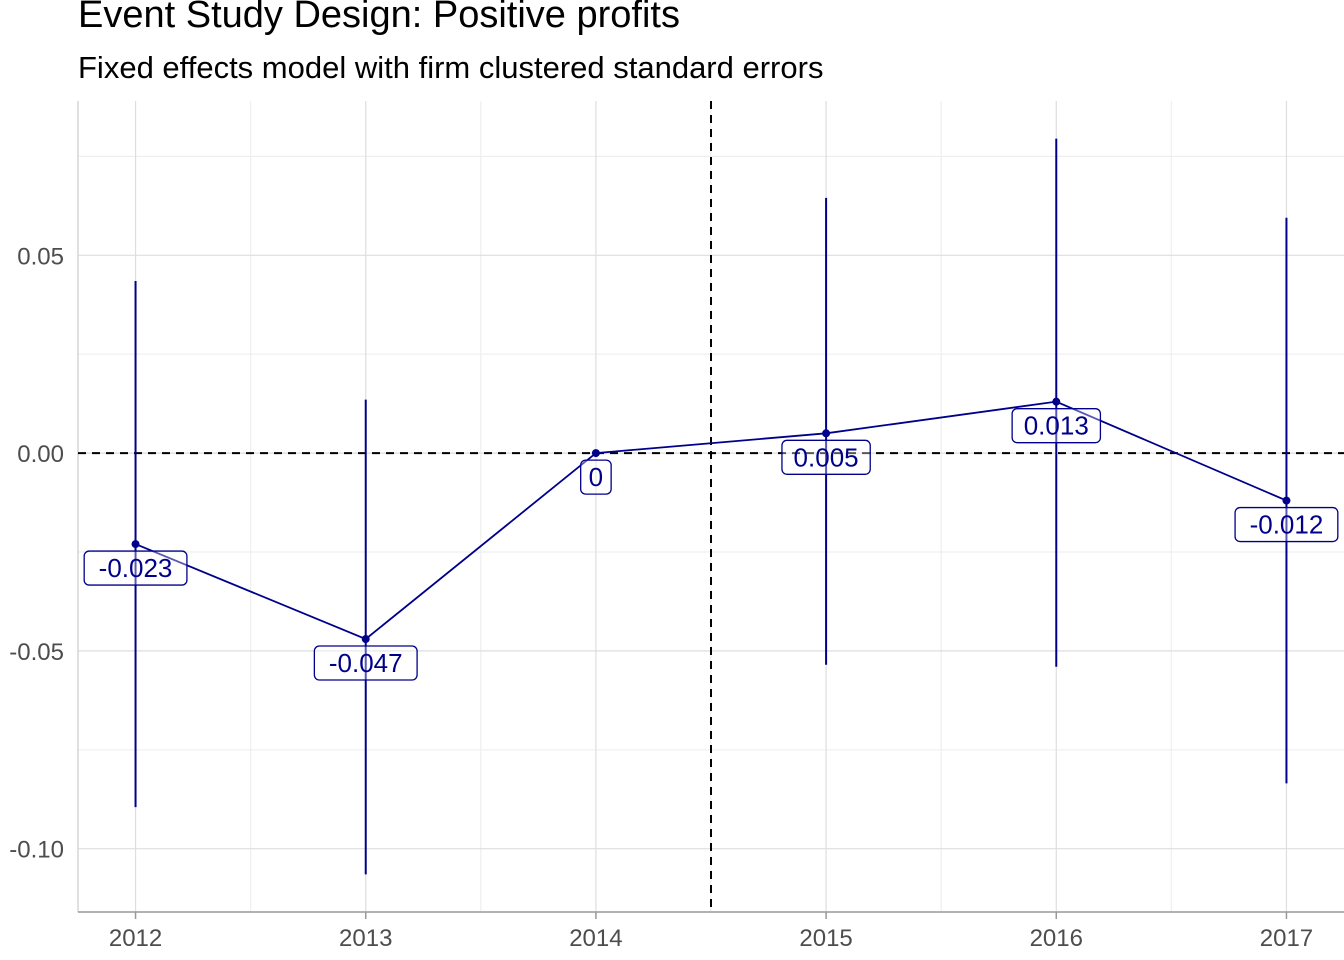 The width and height of the screenshot is (1344, 960). I want to click on x-tick-label: 2013, so click(365, 938).